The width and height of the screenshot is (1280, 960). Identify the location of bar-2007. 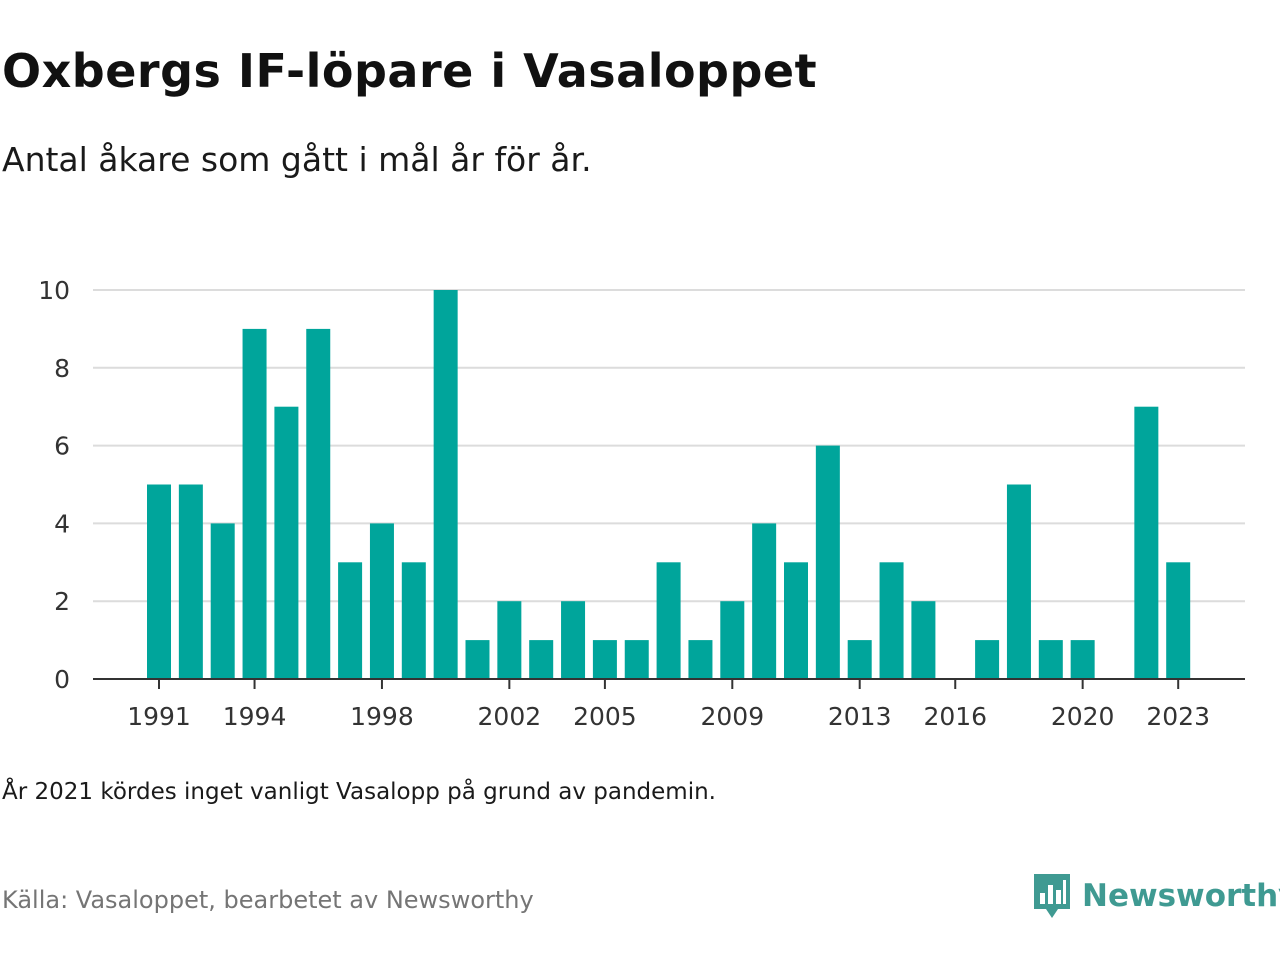
(668, 620).